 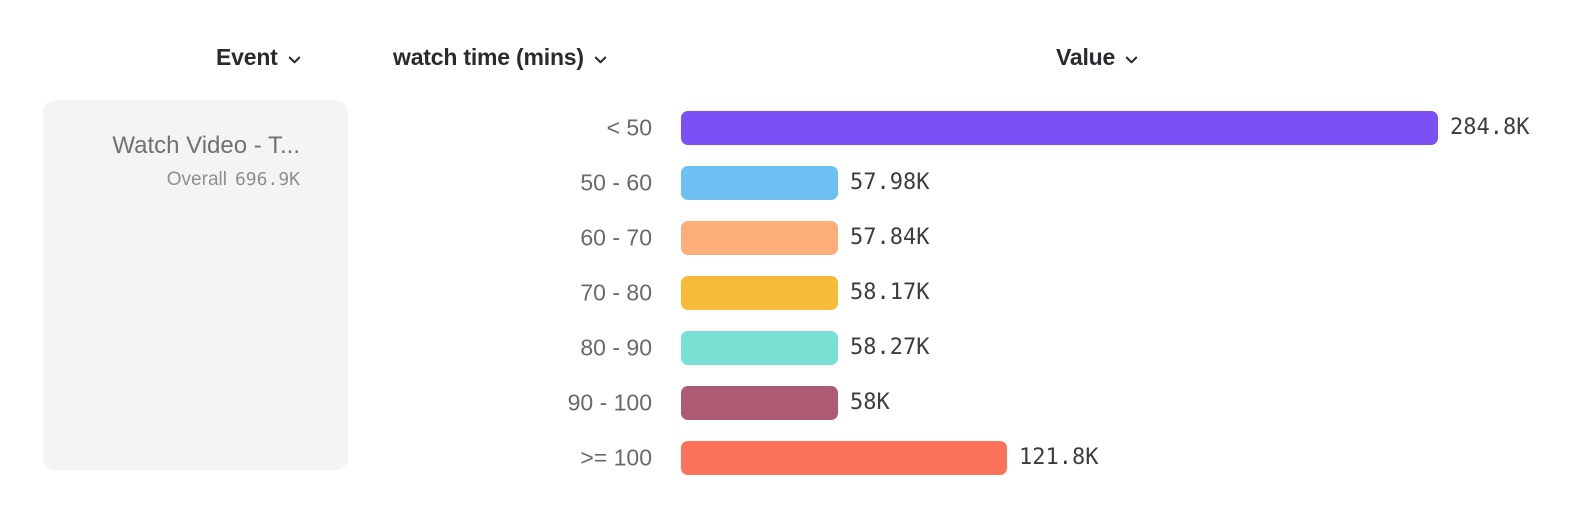 I want to click on bar-row: >= 100 121.8K, so click(x=796, y=457).